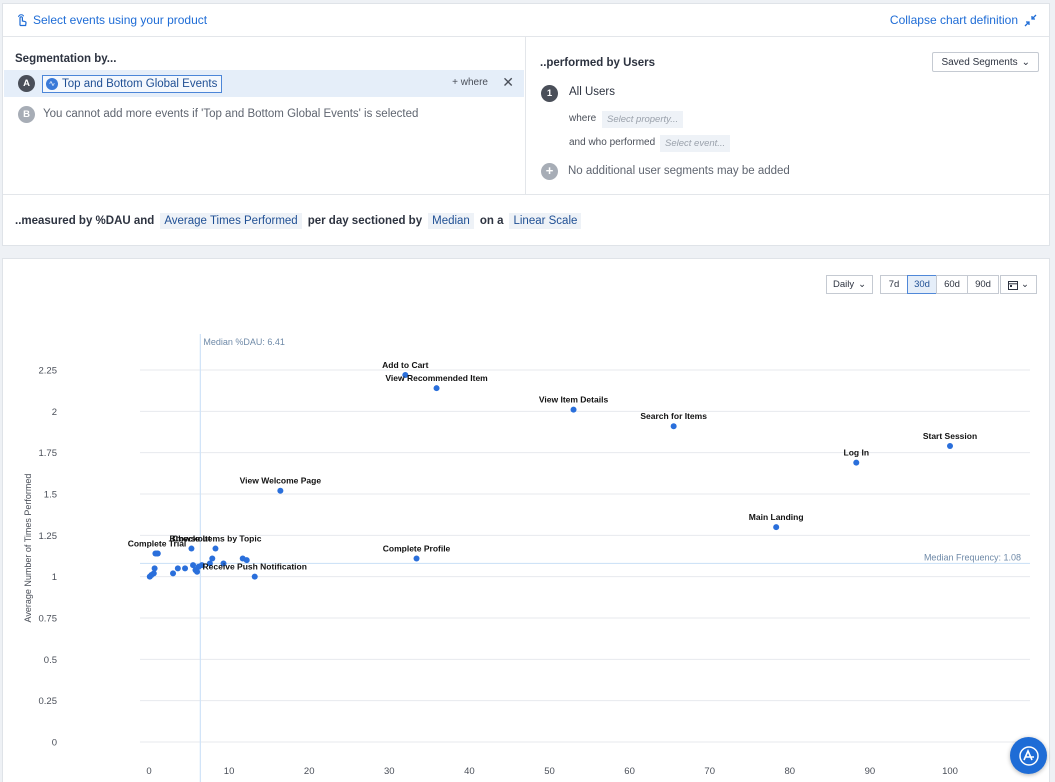 The height and width of the screenshot is (782, 1055). What do you see at coordinates (545, 221) in the screenshot?
I see `scale-selector: Linear Scale` at bounding box center [545, 221].